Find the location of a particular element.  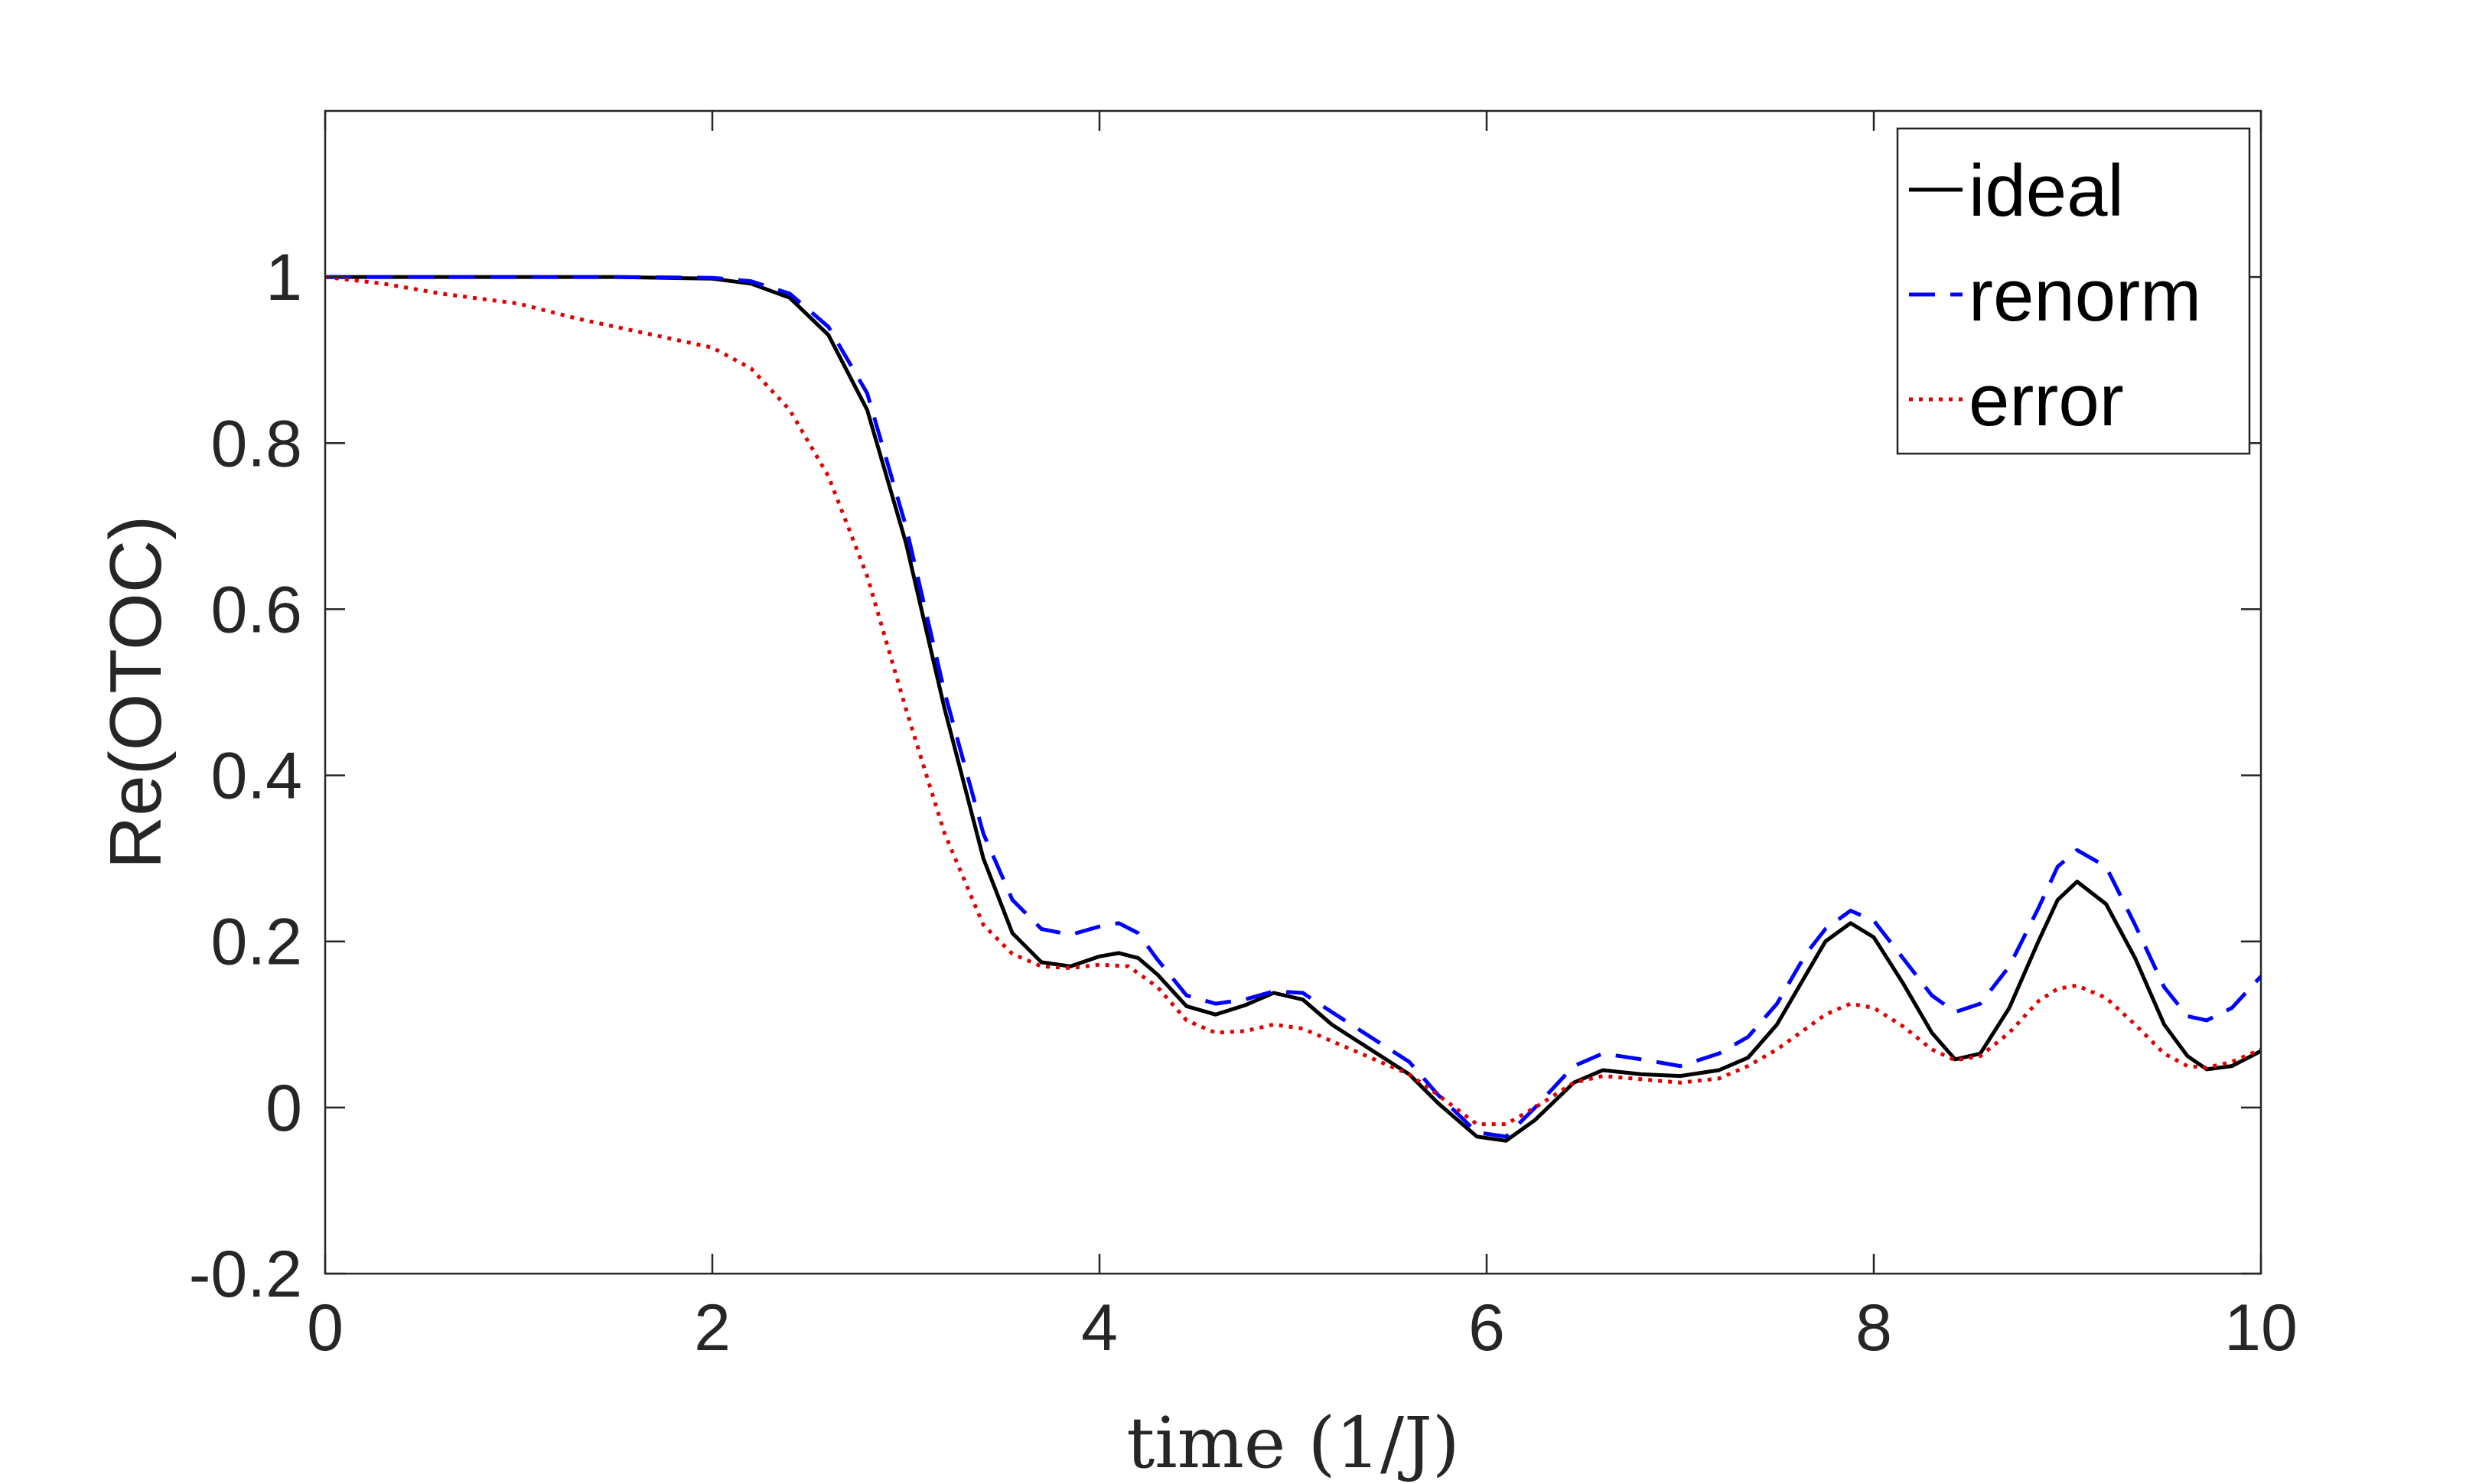

y-tick-label: 0 is located at coordinates (283, 1108).